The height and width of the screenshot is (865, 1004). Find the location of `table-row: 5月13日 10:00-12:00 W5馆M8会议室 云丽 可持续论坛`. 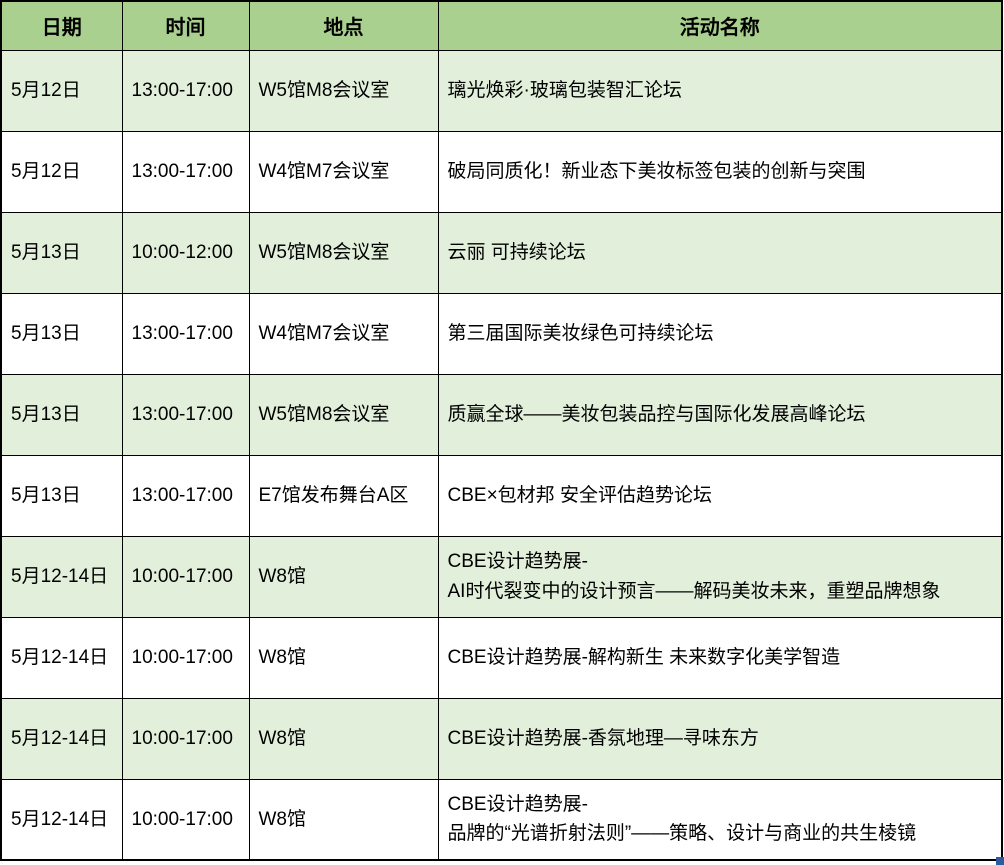

table-row: 5月13日 10:00-12:00 W5馆M8会议室 云丽 可持续论坛 is located at coordinates (501, 252).